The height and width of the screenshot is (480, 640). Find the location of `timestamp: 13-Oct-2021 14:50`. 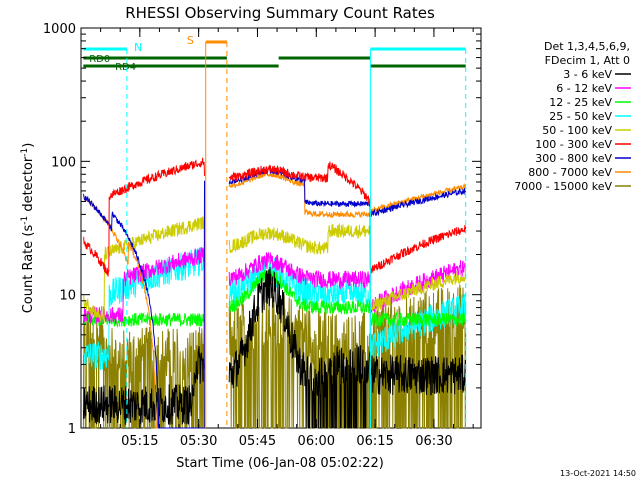

timestamp: 13-Oct-2021 14:50 is located at coordinates (598, 473).